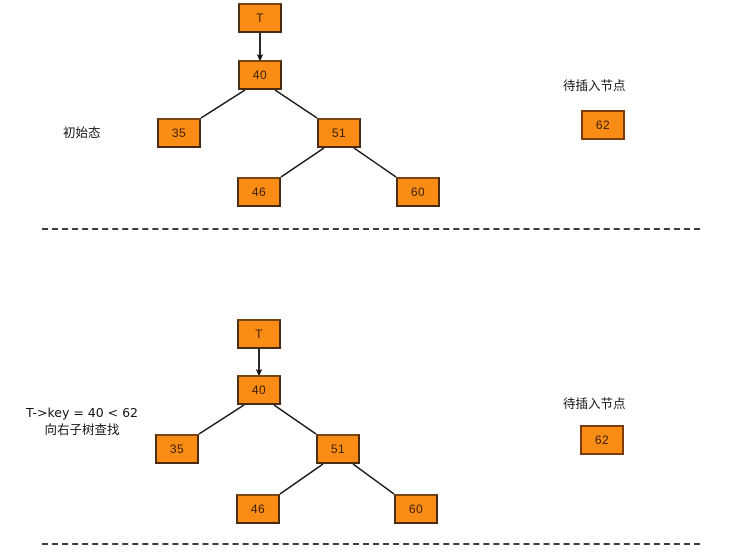 This screenshot has height=560, width=739. Describe the element at coordinates (82, 421) in the screenshot. I see `panel-caption: T->key = 40 < 62 向右子树查找` at that location.